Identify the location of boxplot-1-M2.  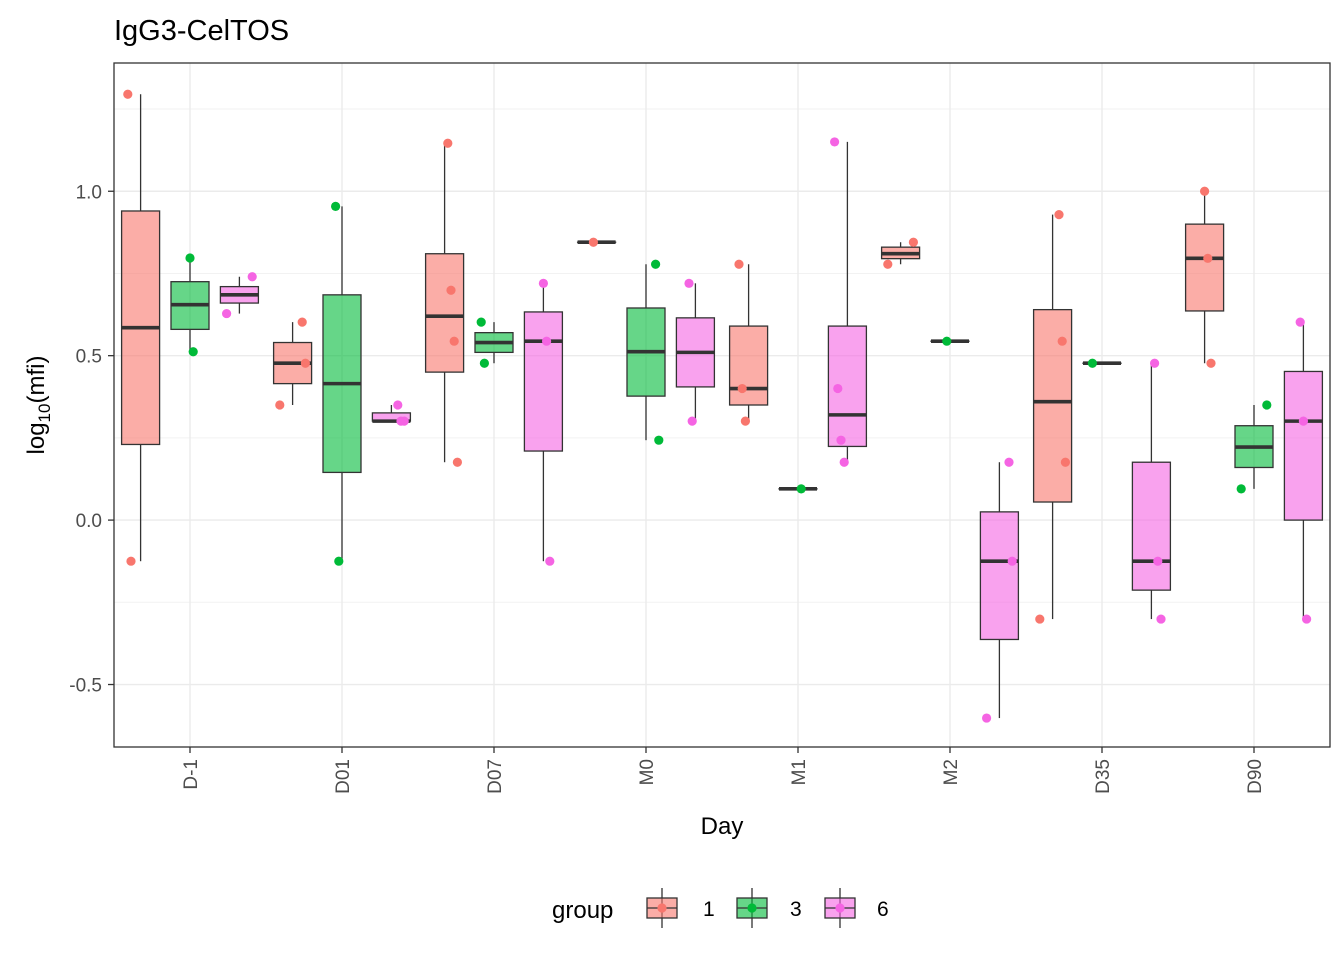
(900, 253).